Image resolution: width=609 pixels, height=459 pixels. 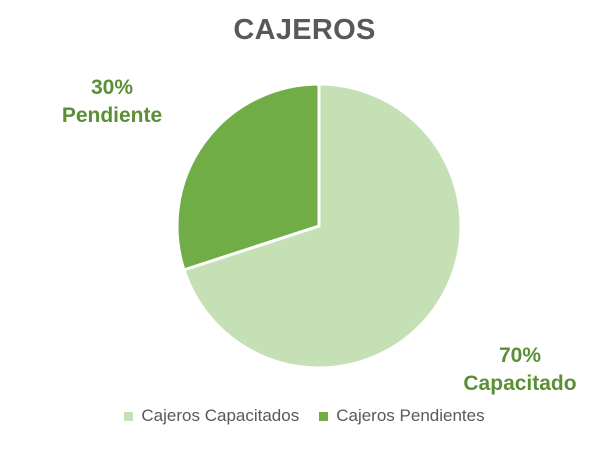 What do you see at coordinates (520, 383) in the screenshot?
I see `data-label-capacitado-text: Capacitado` at bounding box center [520, 383].